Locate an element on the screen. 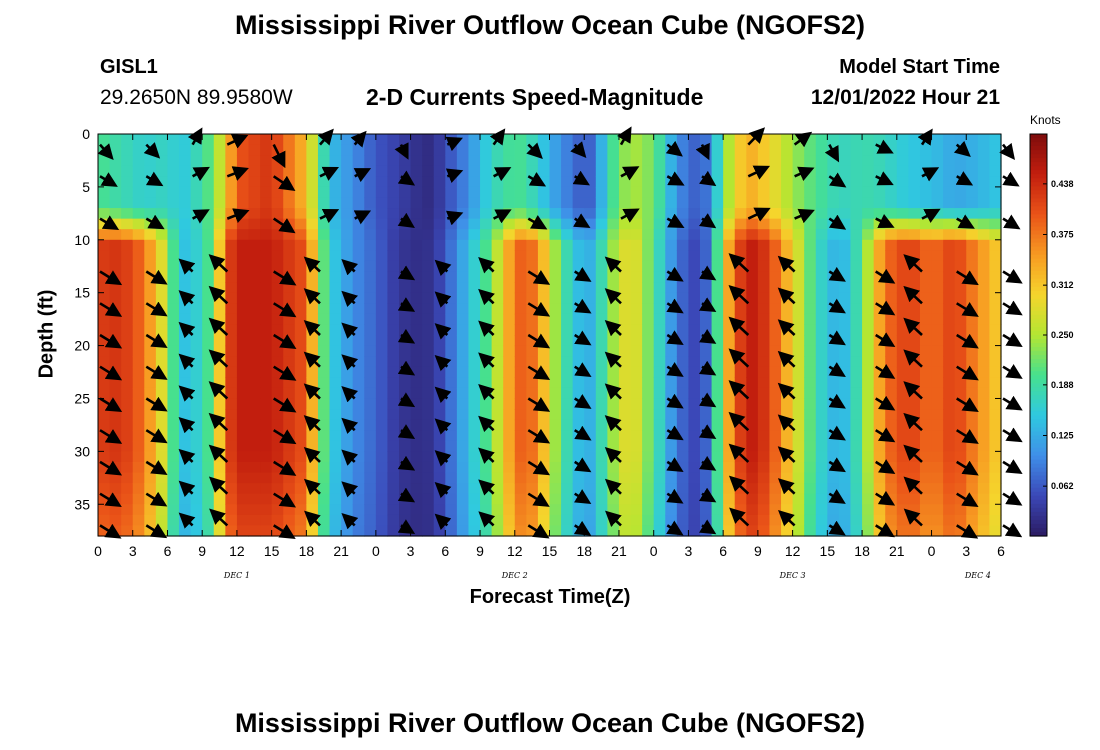  colorbar-tick-label: 0.375 is located at coordinates (1062, 235).